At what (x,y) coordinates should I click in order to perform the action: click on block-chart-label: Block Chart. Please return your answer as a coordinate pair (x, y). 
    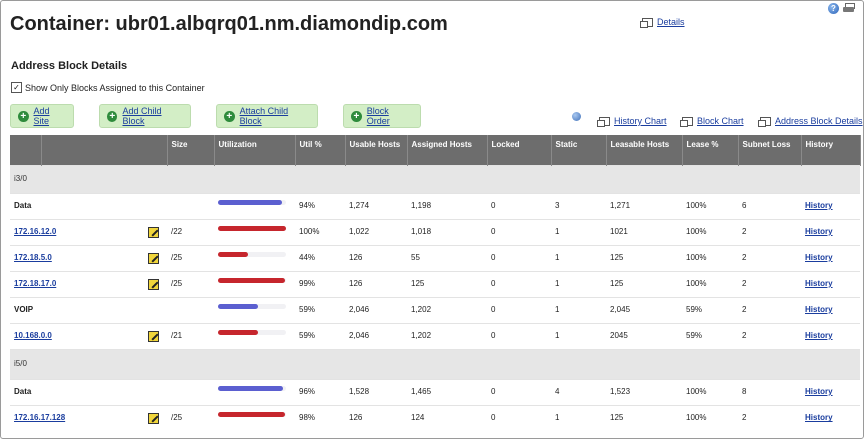
    Looking at the image, I should click on (720, 121).